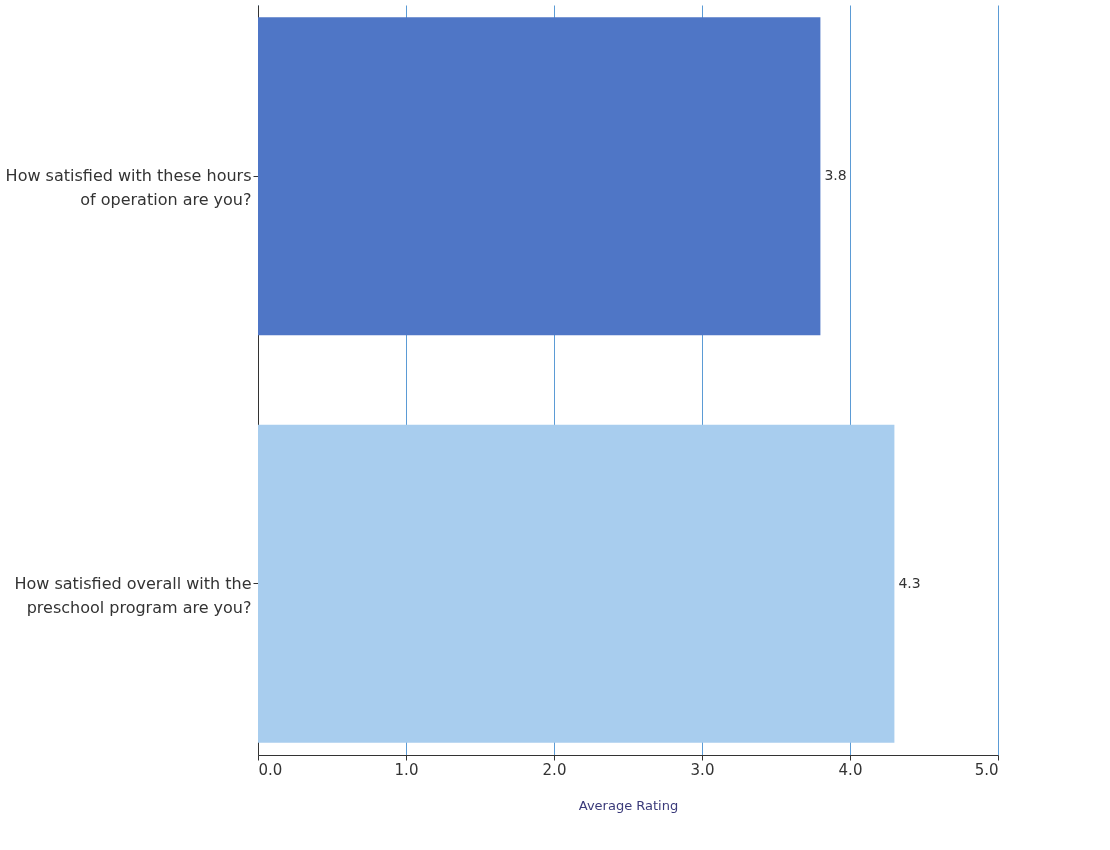 The width and height of the screenshot is (1110, 850). Describe the element at coordinates (270, 769) in the screenshot. I see `x-tick-label: 0.0` at that location.